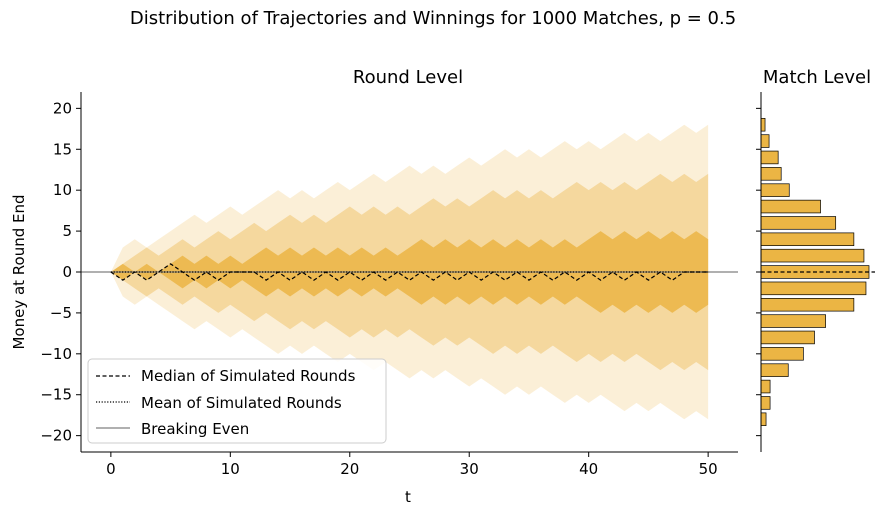 This screenshot has width=887, height=515. I want to click on x-tick-label: 10, so click(230, 469).